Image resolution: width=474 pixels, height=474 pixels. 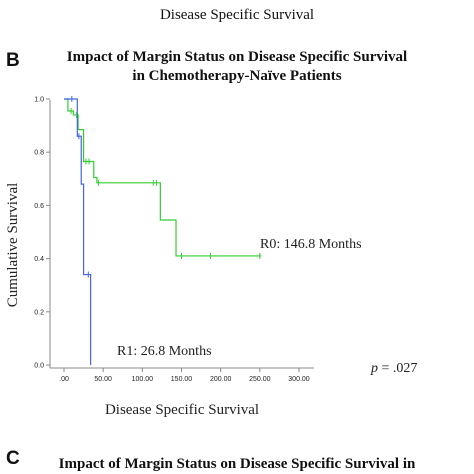 What do you see at coordinates (221, 379) in the screenshot?
I see `x-tick-label: 200.00` at bounding box center [221, 379].